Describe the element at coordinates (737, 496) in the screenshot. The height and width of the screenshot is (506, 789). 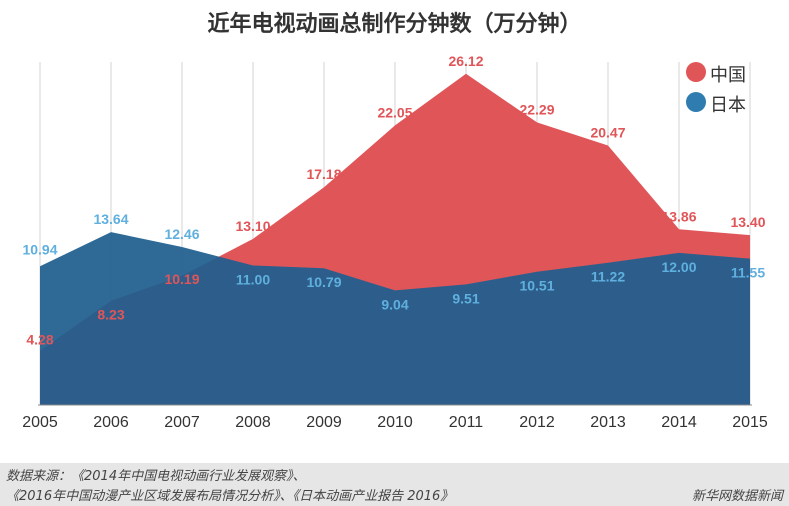
I see `brand-label: 新华网数据新闻` at that location.